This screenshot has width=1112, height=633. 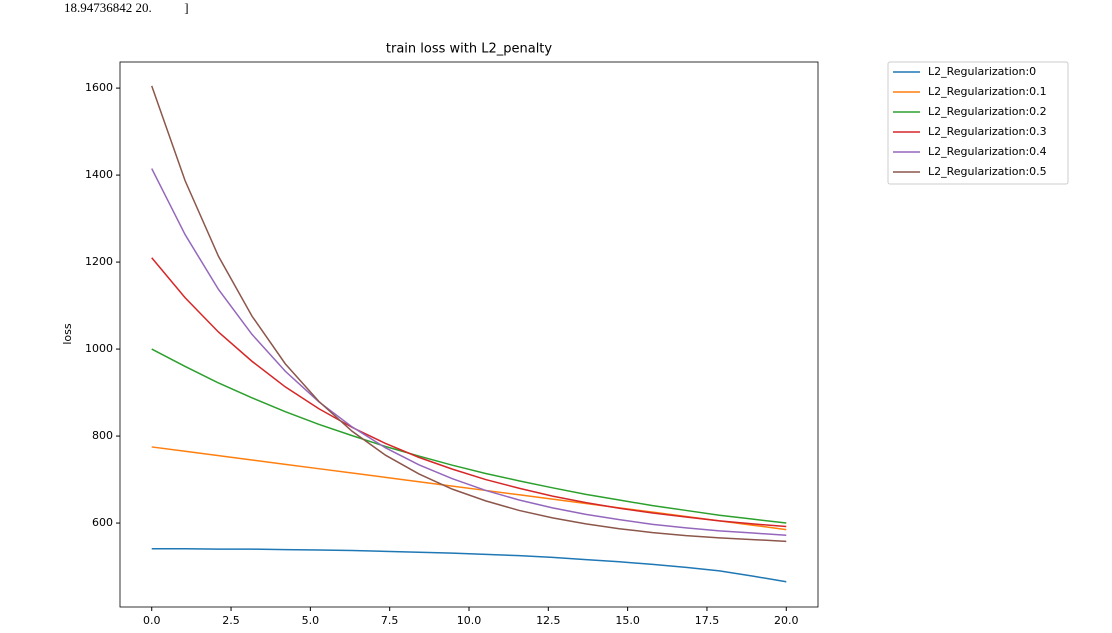 What do you see at coordinates (987, 111) in the screenshot?
I see `legend-label: L2_Regularization:0.2` at bounding box center [987, 111].